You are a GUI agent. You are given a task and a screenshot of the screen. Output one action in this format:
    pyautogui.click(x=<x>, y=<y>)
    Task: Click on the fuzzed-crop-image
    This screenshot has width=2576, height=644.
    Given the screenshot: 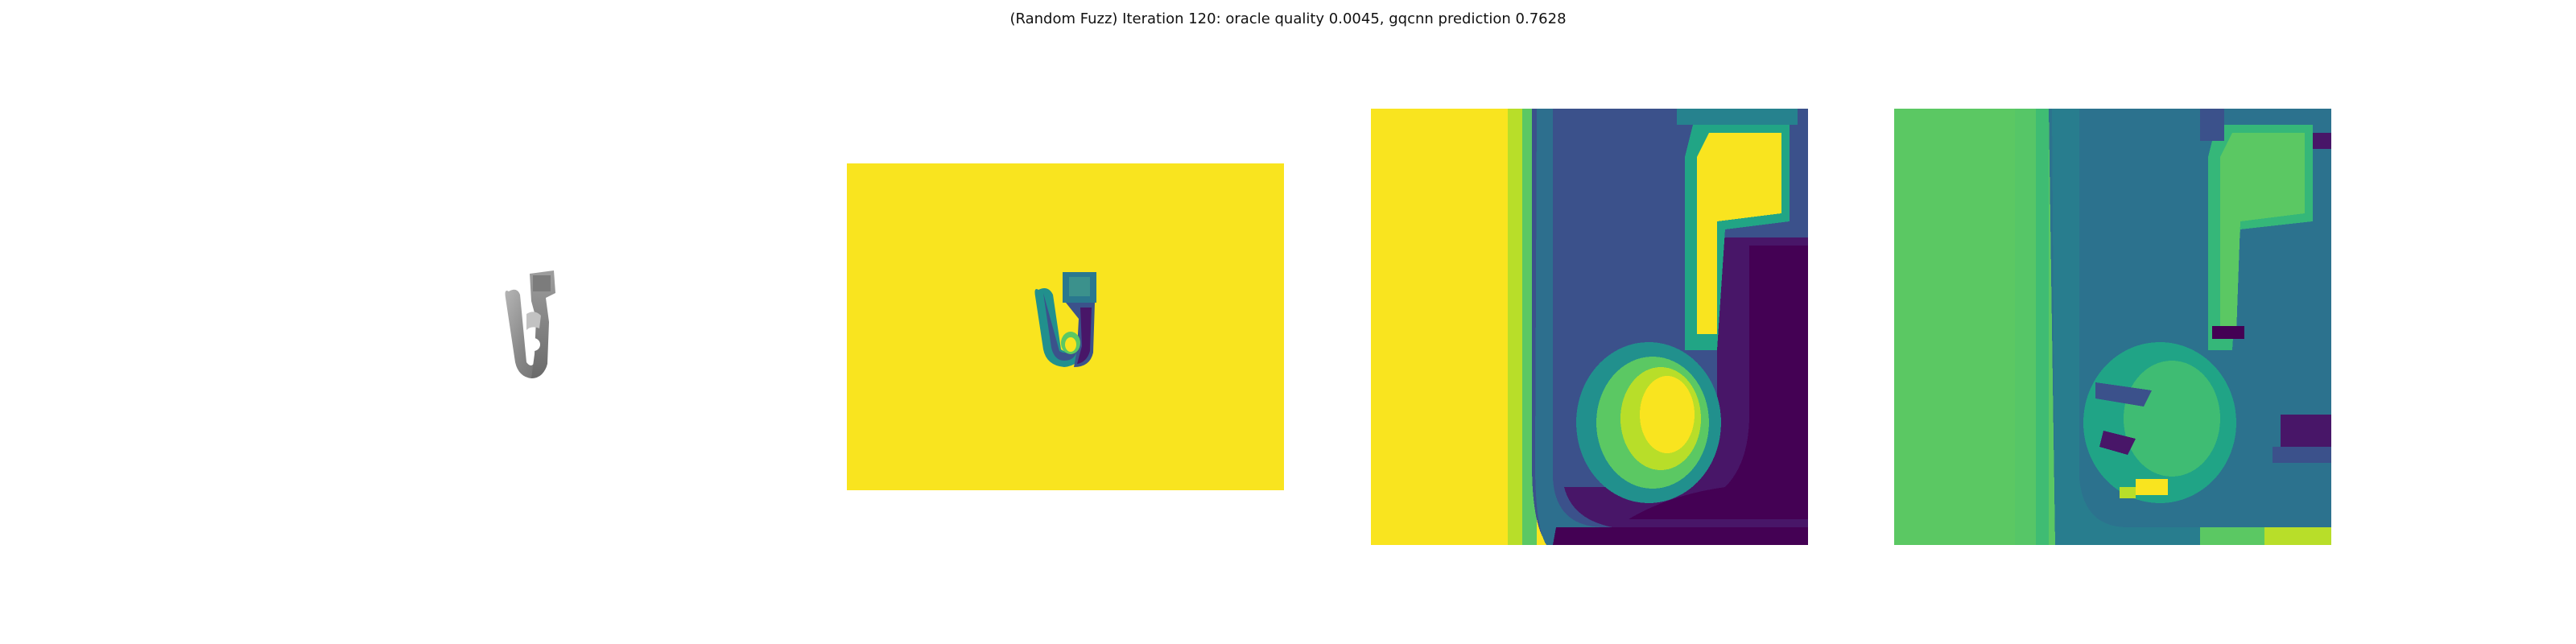 What is the action you would take?
    pyautogui.click(x=2112, y=327)
    